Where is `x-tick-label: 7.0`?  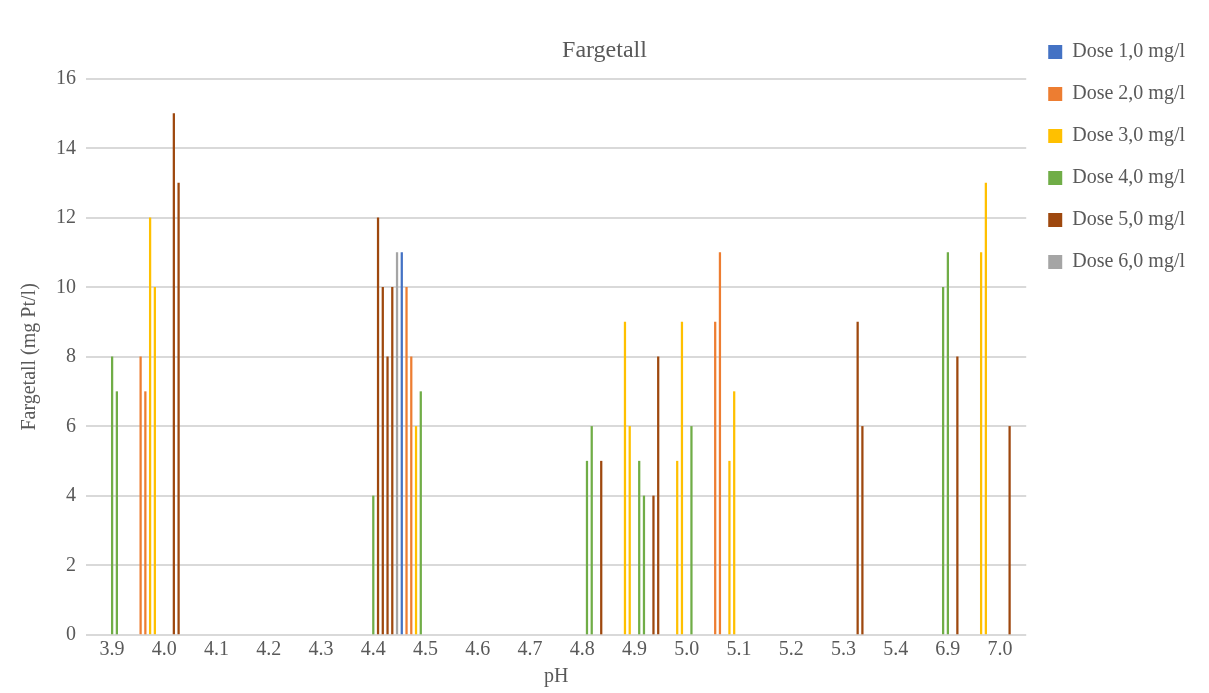 x-tick-label: 7.0 is located at coordinates (1000, 648).